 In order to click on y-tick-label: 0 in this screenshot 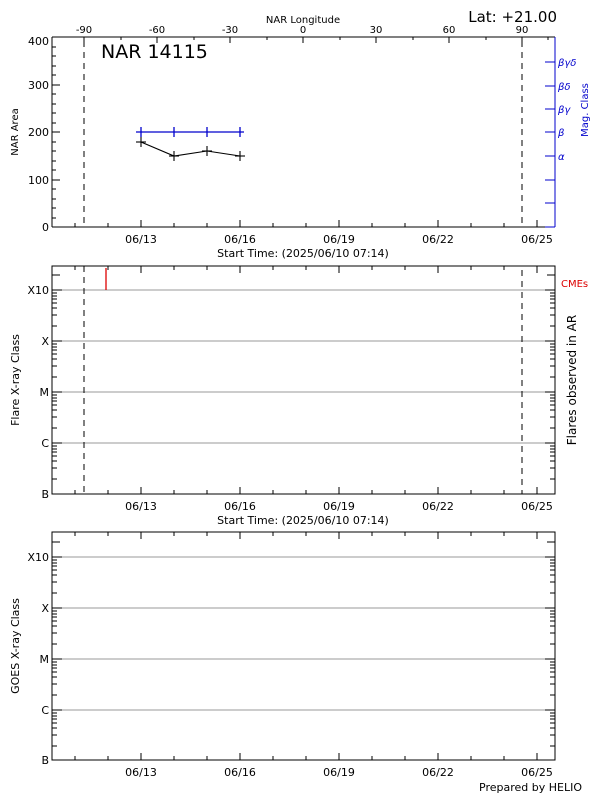, I will do `click(45, 227)`.